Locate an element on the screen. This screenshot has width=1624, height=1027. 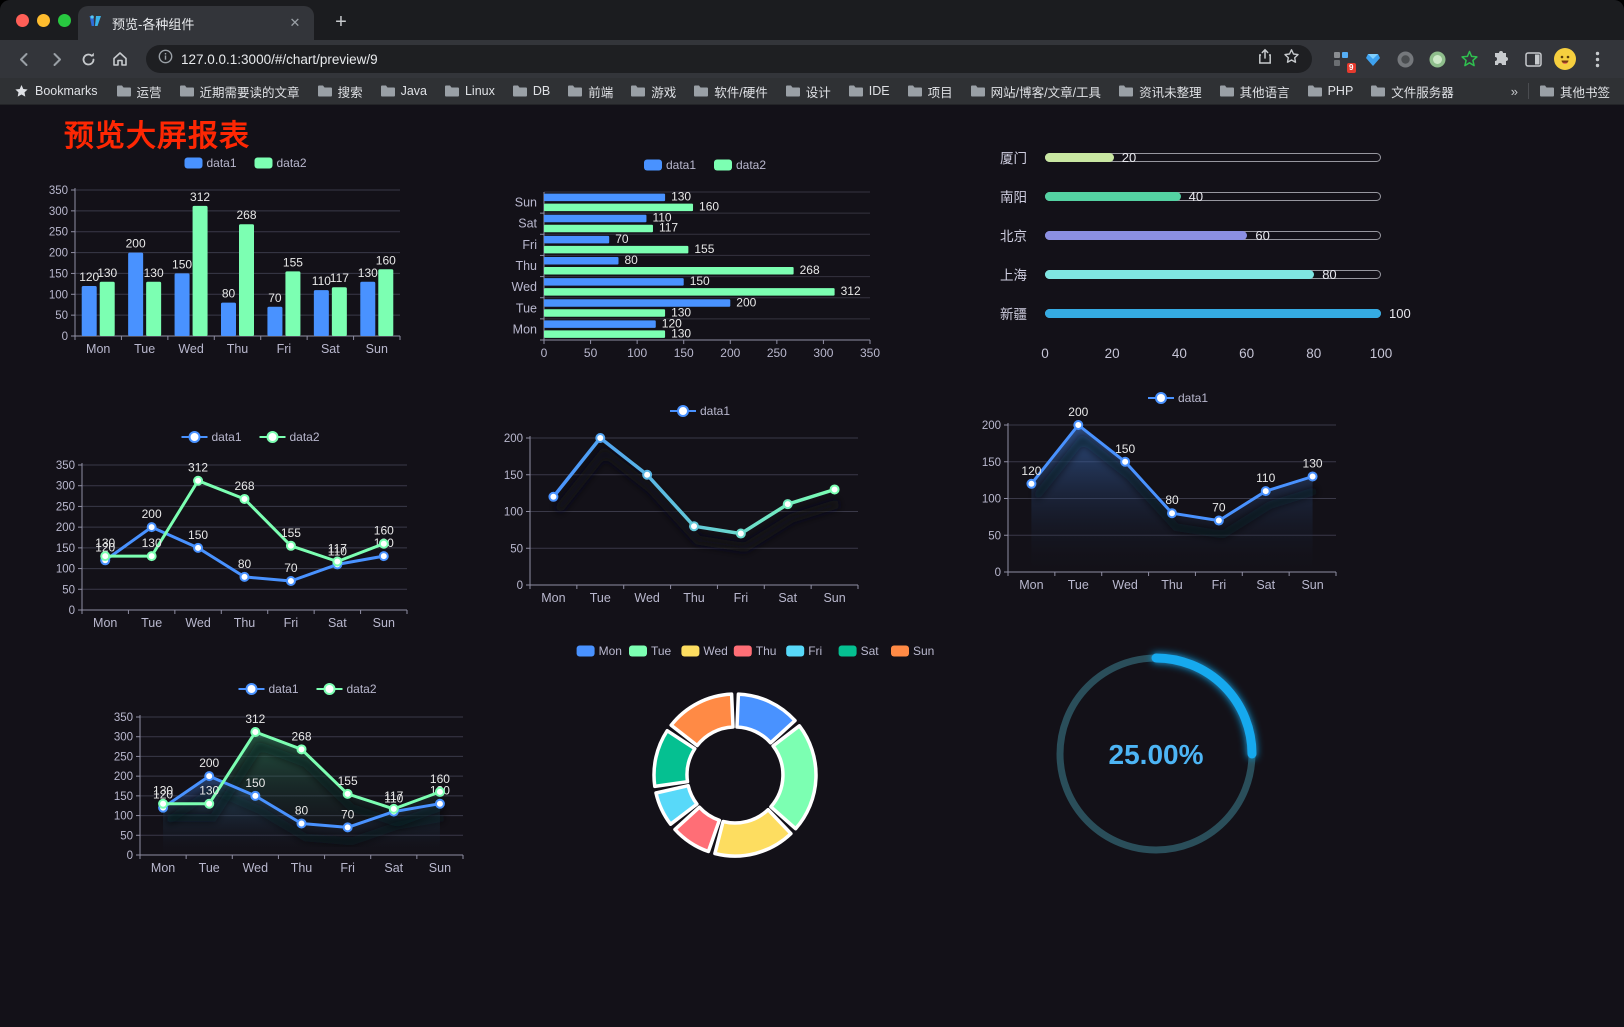
bookmark-item: 文件服务器 is located at coordinates (1412, 91).